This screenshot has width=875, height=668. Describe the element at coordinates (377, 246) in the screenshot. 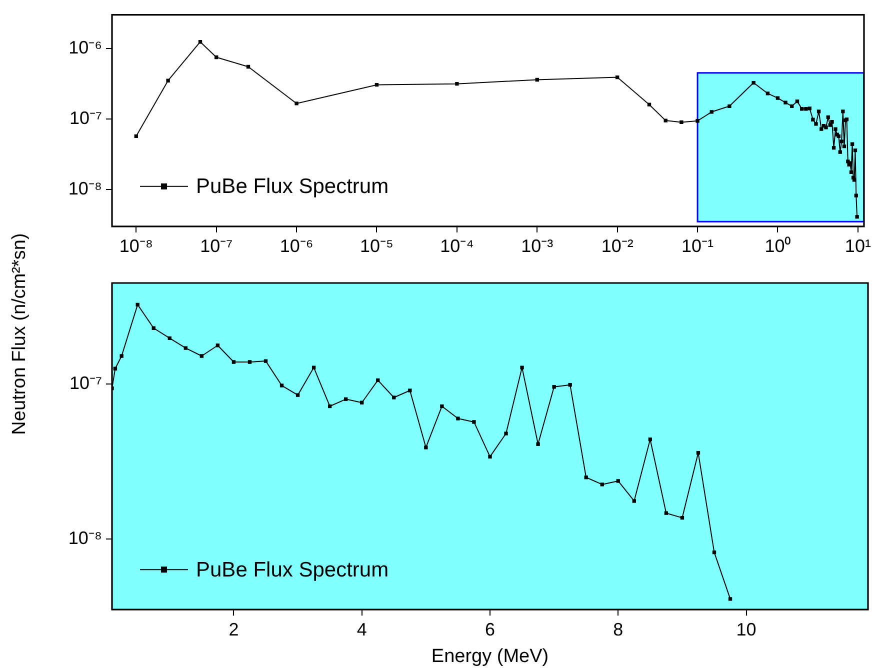

I see `x-tick-label: 10⁻⁵` at that location.